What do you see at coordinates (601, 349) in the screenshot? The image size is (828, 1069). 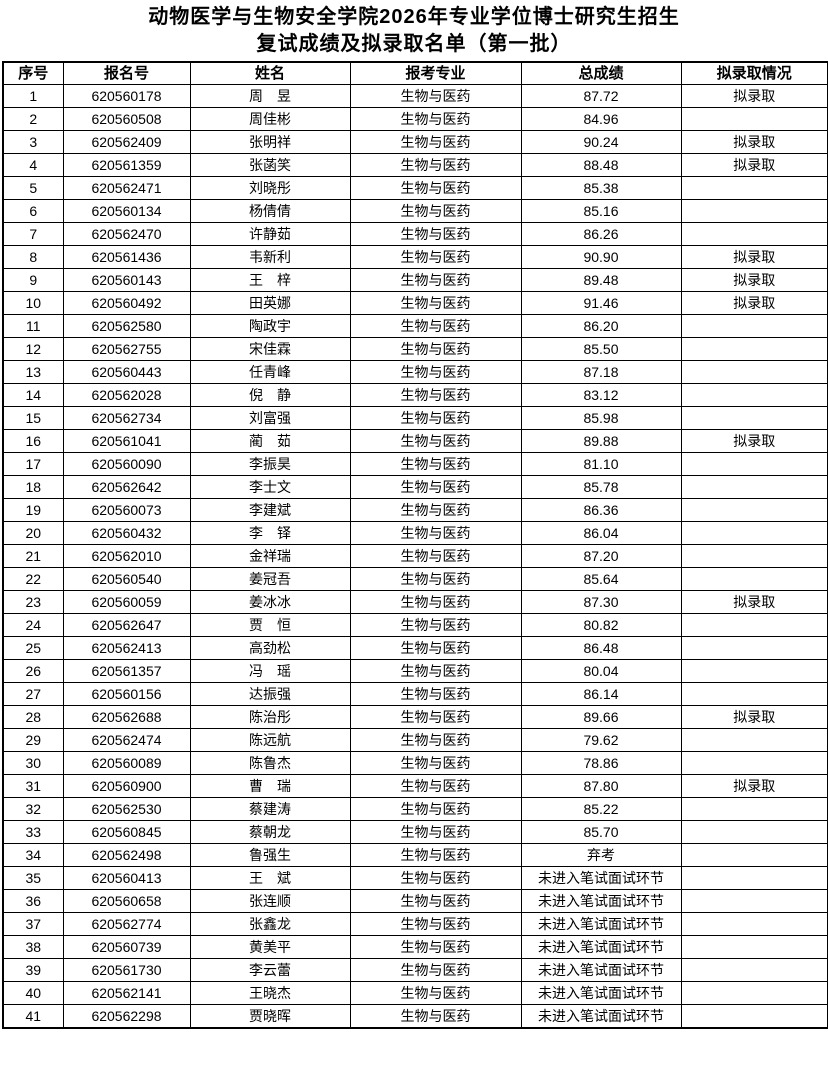 I see `cell-total-score: 85.50` at bounding box center [601, 349].